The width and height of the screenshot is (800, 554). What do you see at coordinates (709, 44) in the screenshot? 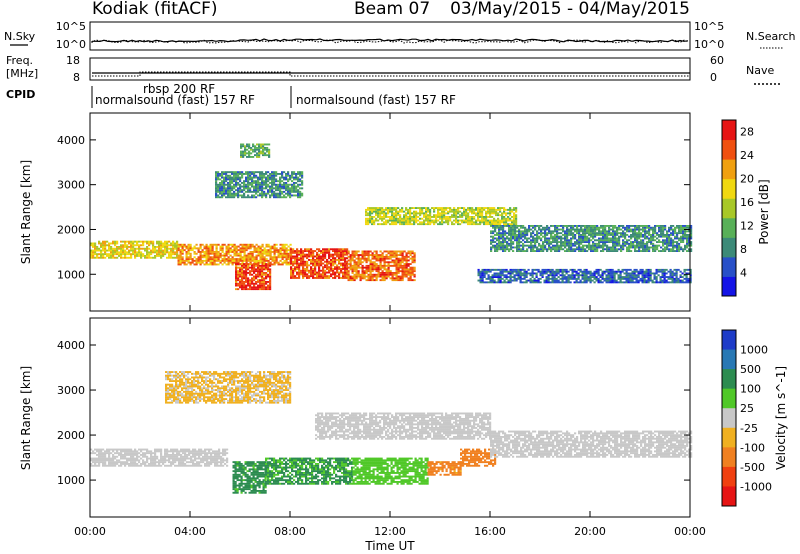
I see `noise-right-tick-bottom: 10^0` at bounding box center [709, 44].